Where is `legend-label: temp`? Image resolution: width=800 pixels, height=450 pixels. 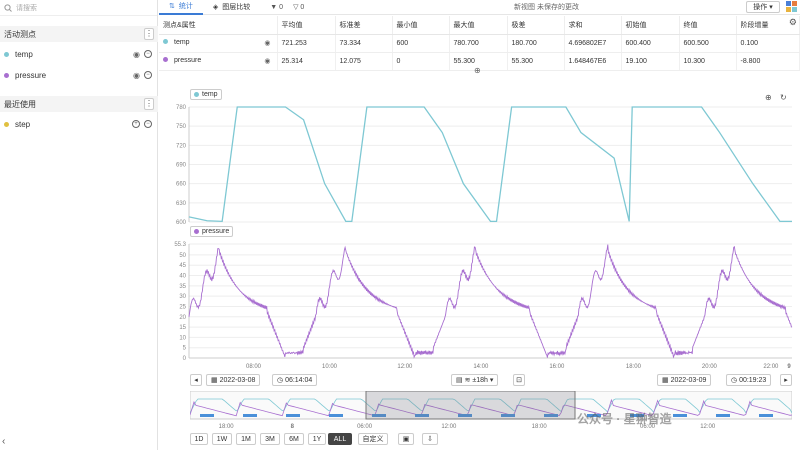
legend-label: temp is located at coordinates (210, 94).